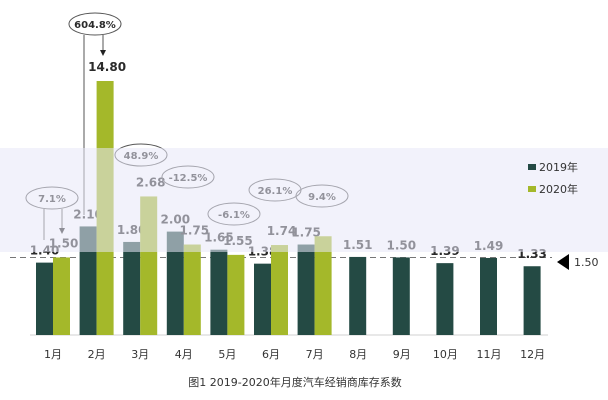  I want to click on x-tick-label: 3月, so click(140, 354).